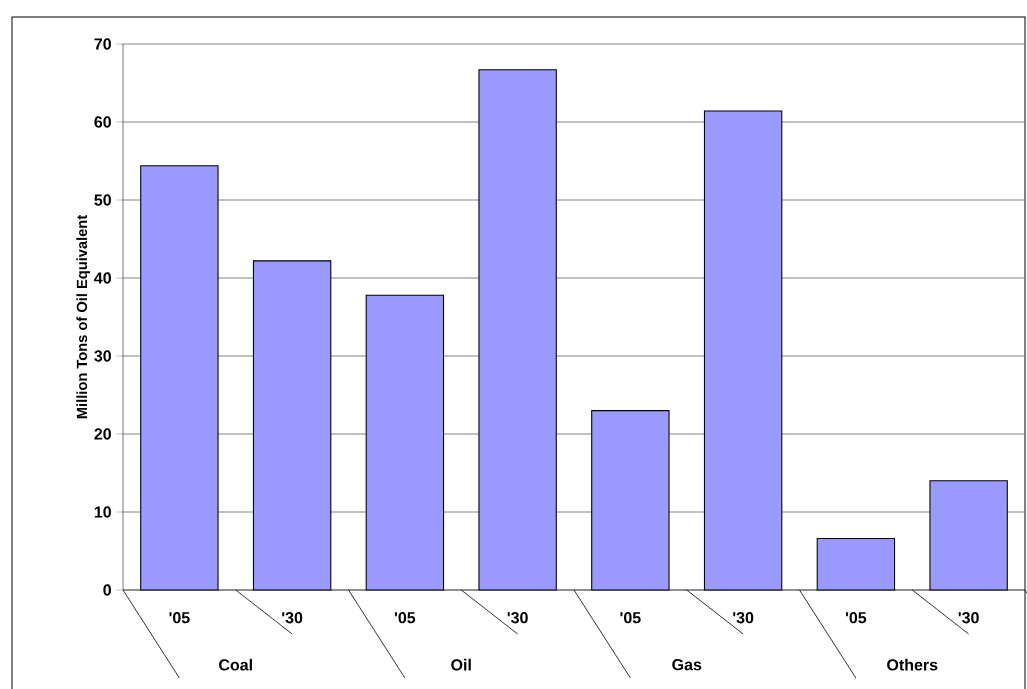 The image size is (1027, 689). What do you see at coordinates (102, 512) in the screenshot?
I see `y-tick-label: 10` at bounding box center [102, 512].